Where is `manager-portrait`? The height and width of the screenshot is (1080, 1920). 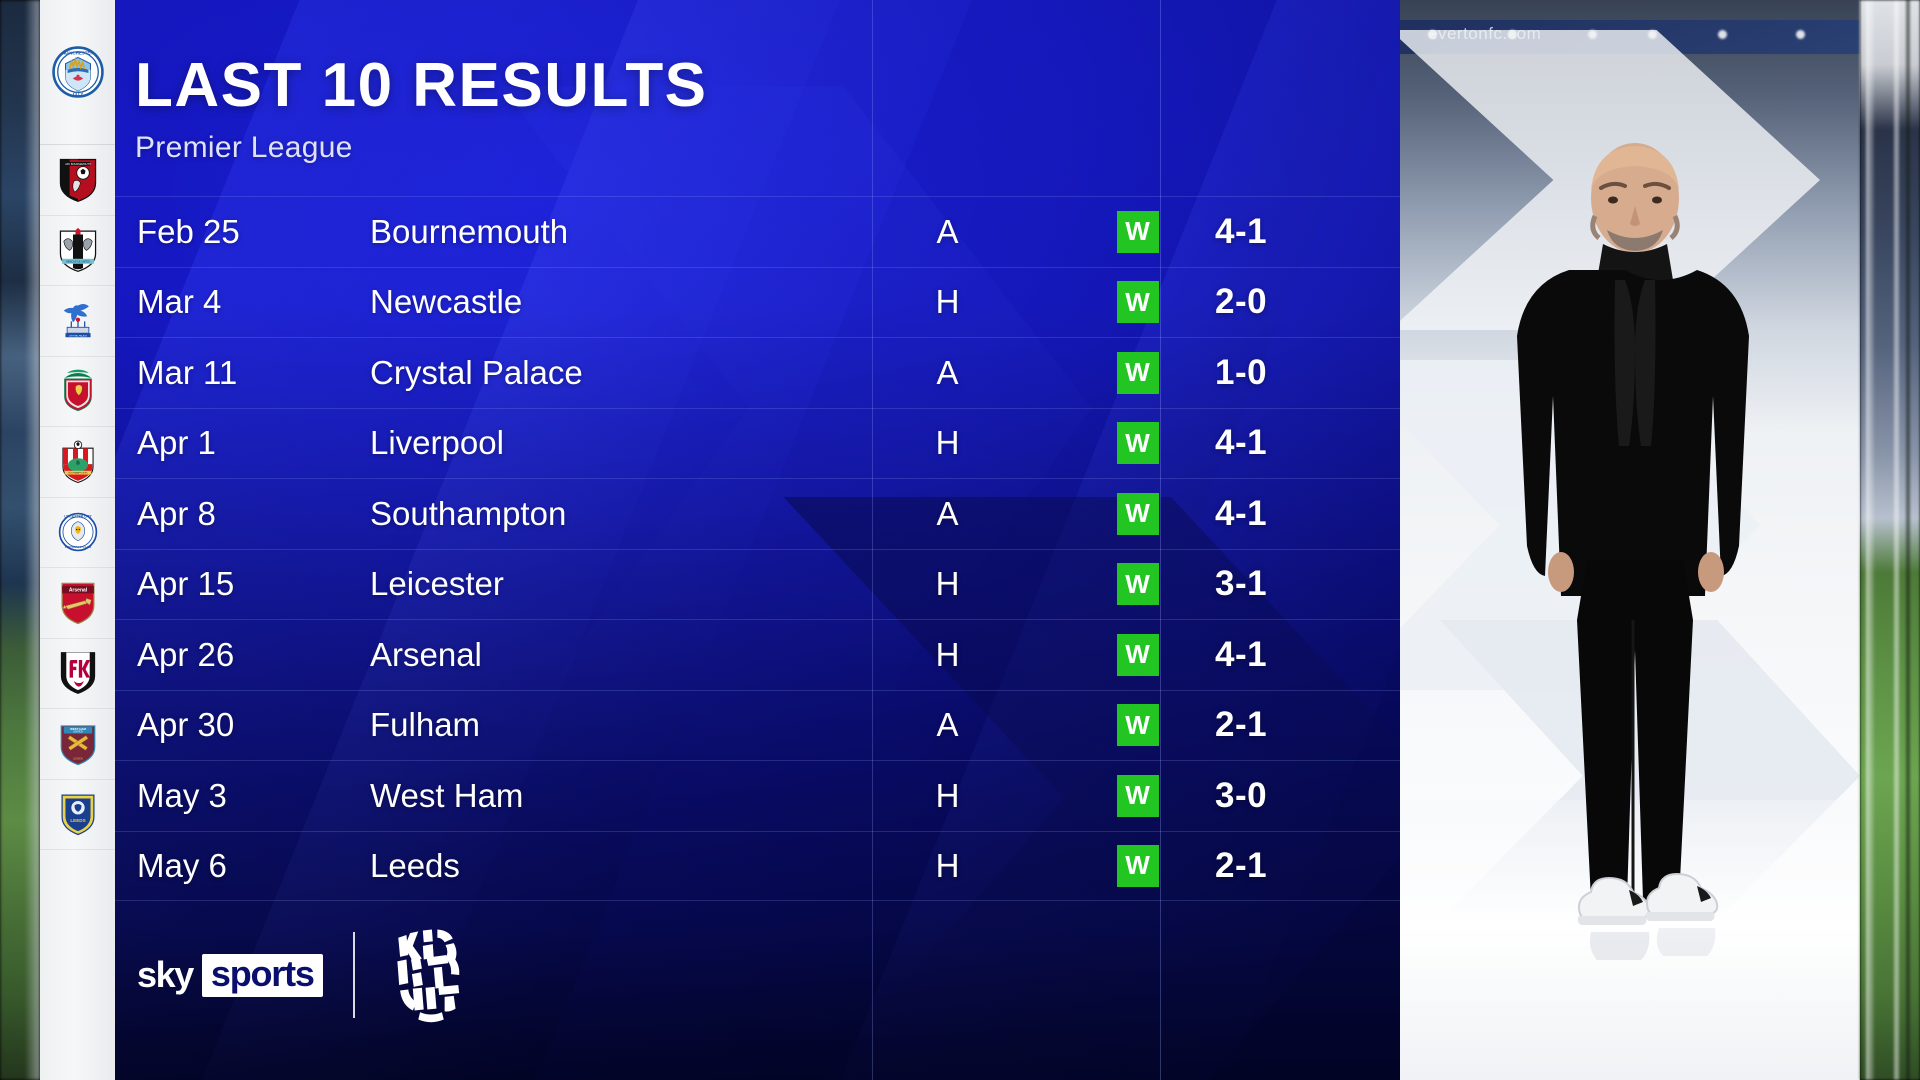 manager-portrait is located at coordinates (1635, 560).